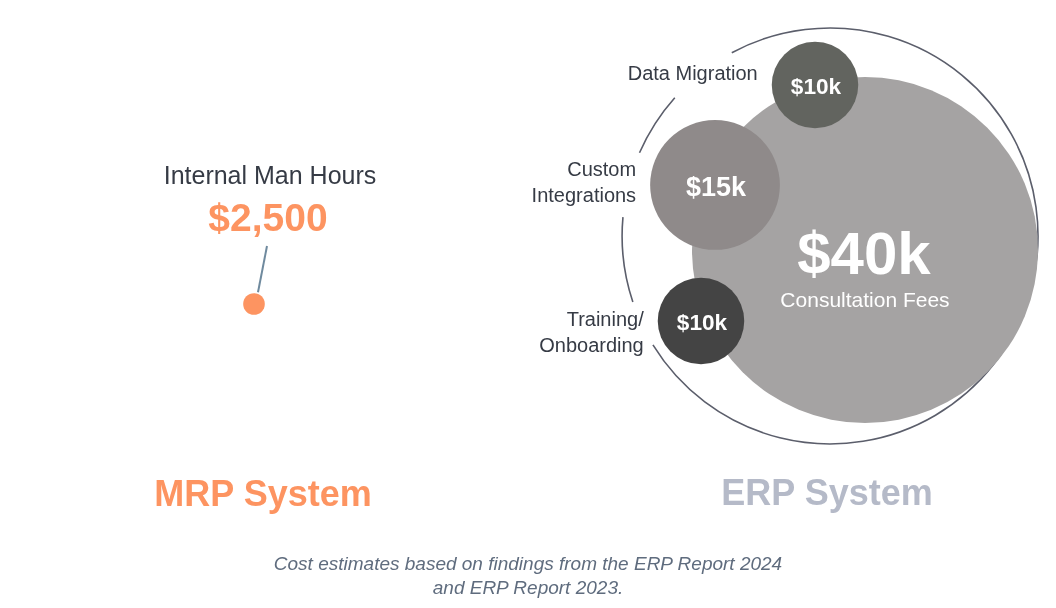  I want to click on category-label: Internal Man Hours, so click(270, 175).